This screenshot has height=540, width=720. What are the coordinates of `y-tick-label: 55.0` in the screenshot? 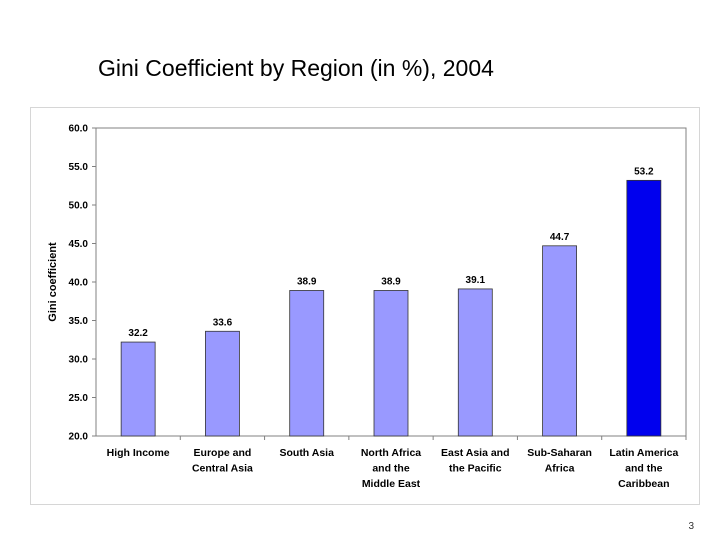 It's located at (79, 167).